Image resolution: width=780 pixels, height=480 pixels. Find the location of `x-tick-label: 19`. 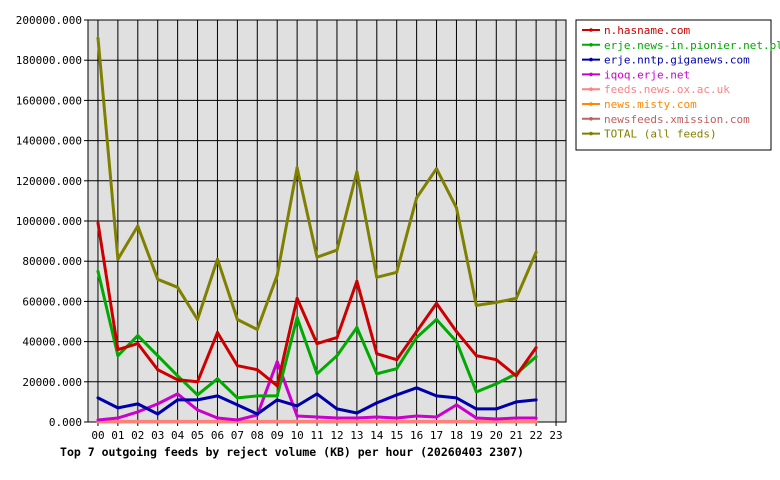

x-tick-label: 19 is located at coordinates (476, 435).